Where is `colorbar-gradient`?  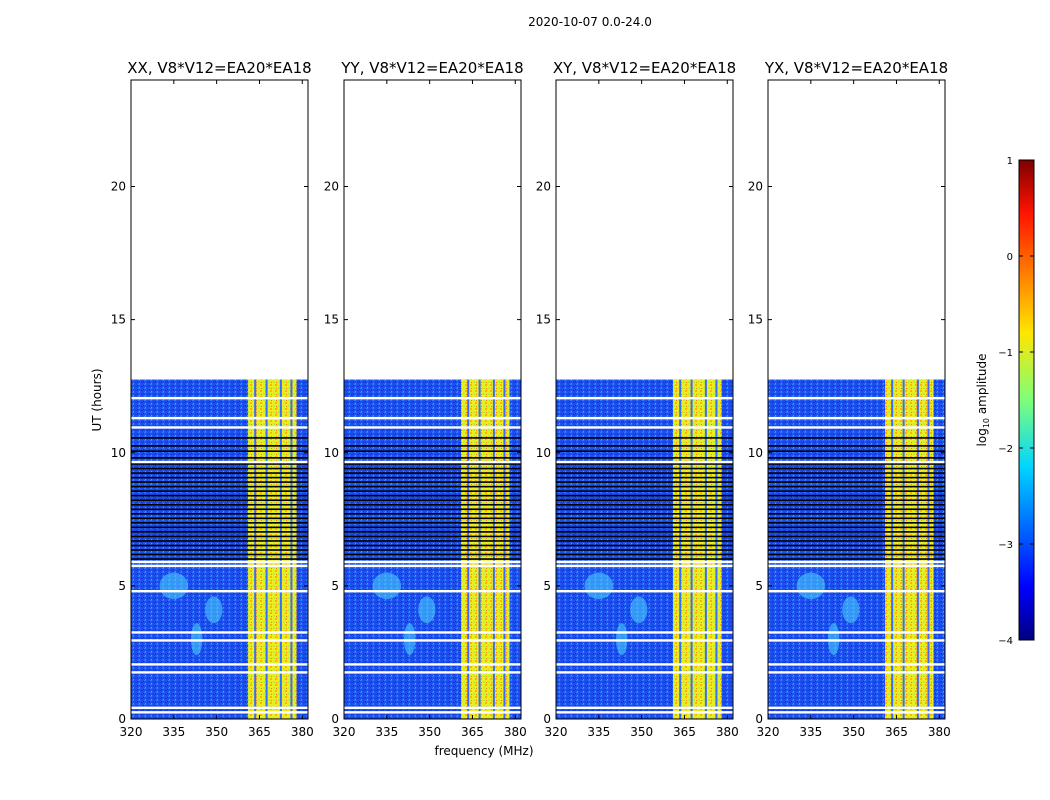
colorbar-gradient is located at coordinates (1026, 400).